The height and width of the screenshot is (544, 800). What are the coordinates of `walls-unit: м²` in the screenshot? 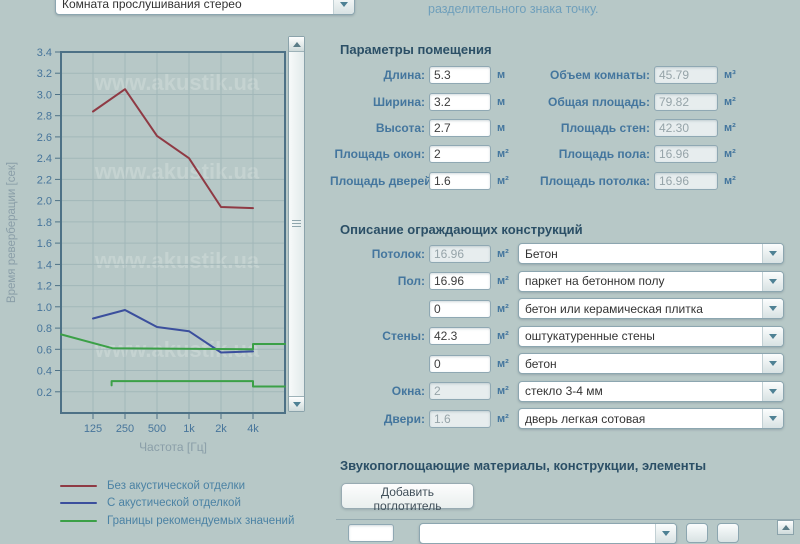 It's located at (503, 336).